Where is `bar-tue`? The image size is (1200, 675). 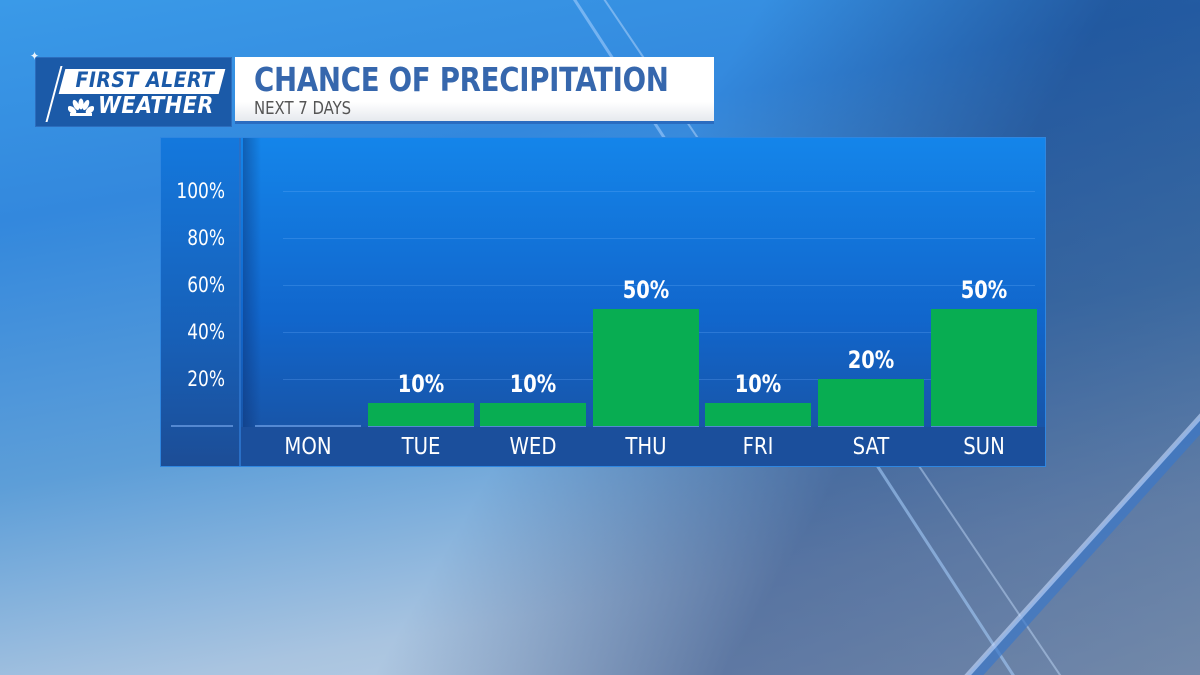 bar-tue is located at coordinates (420, 414).